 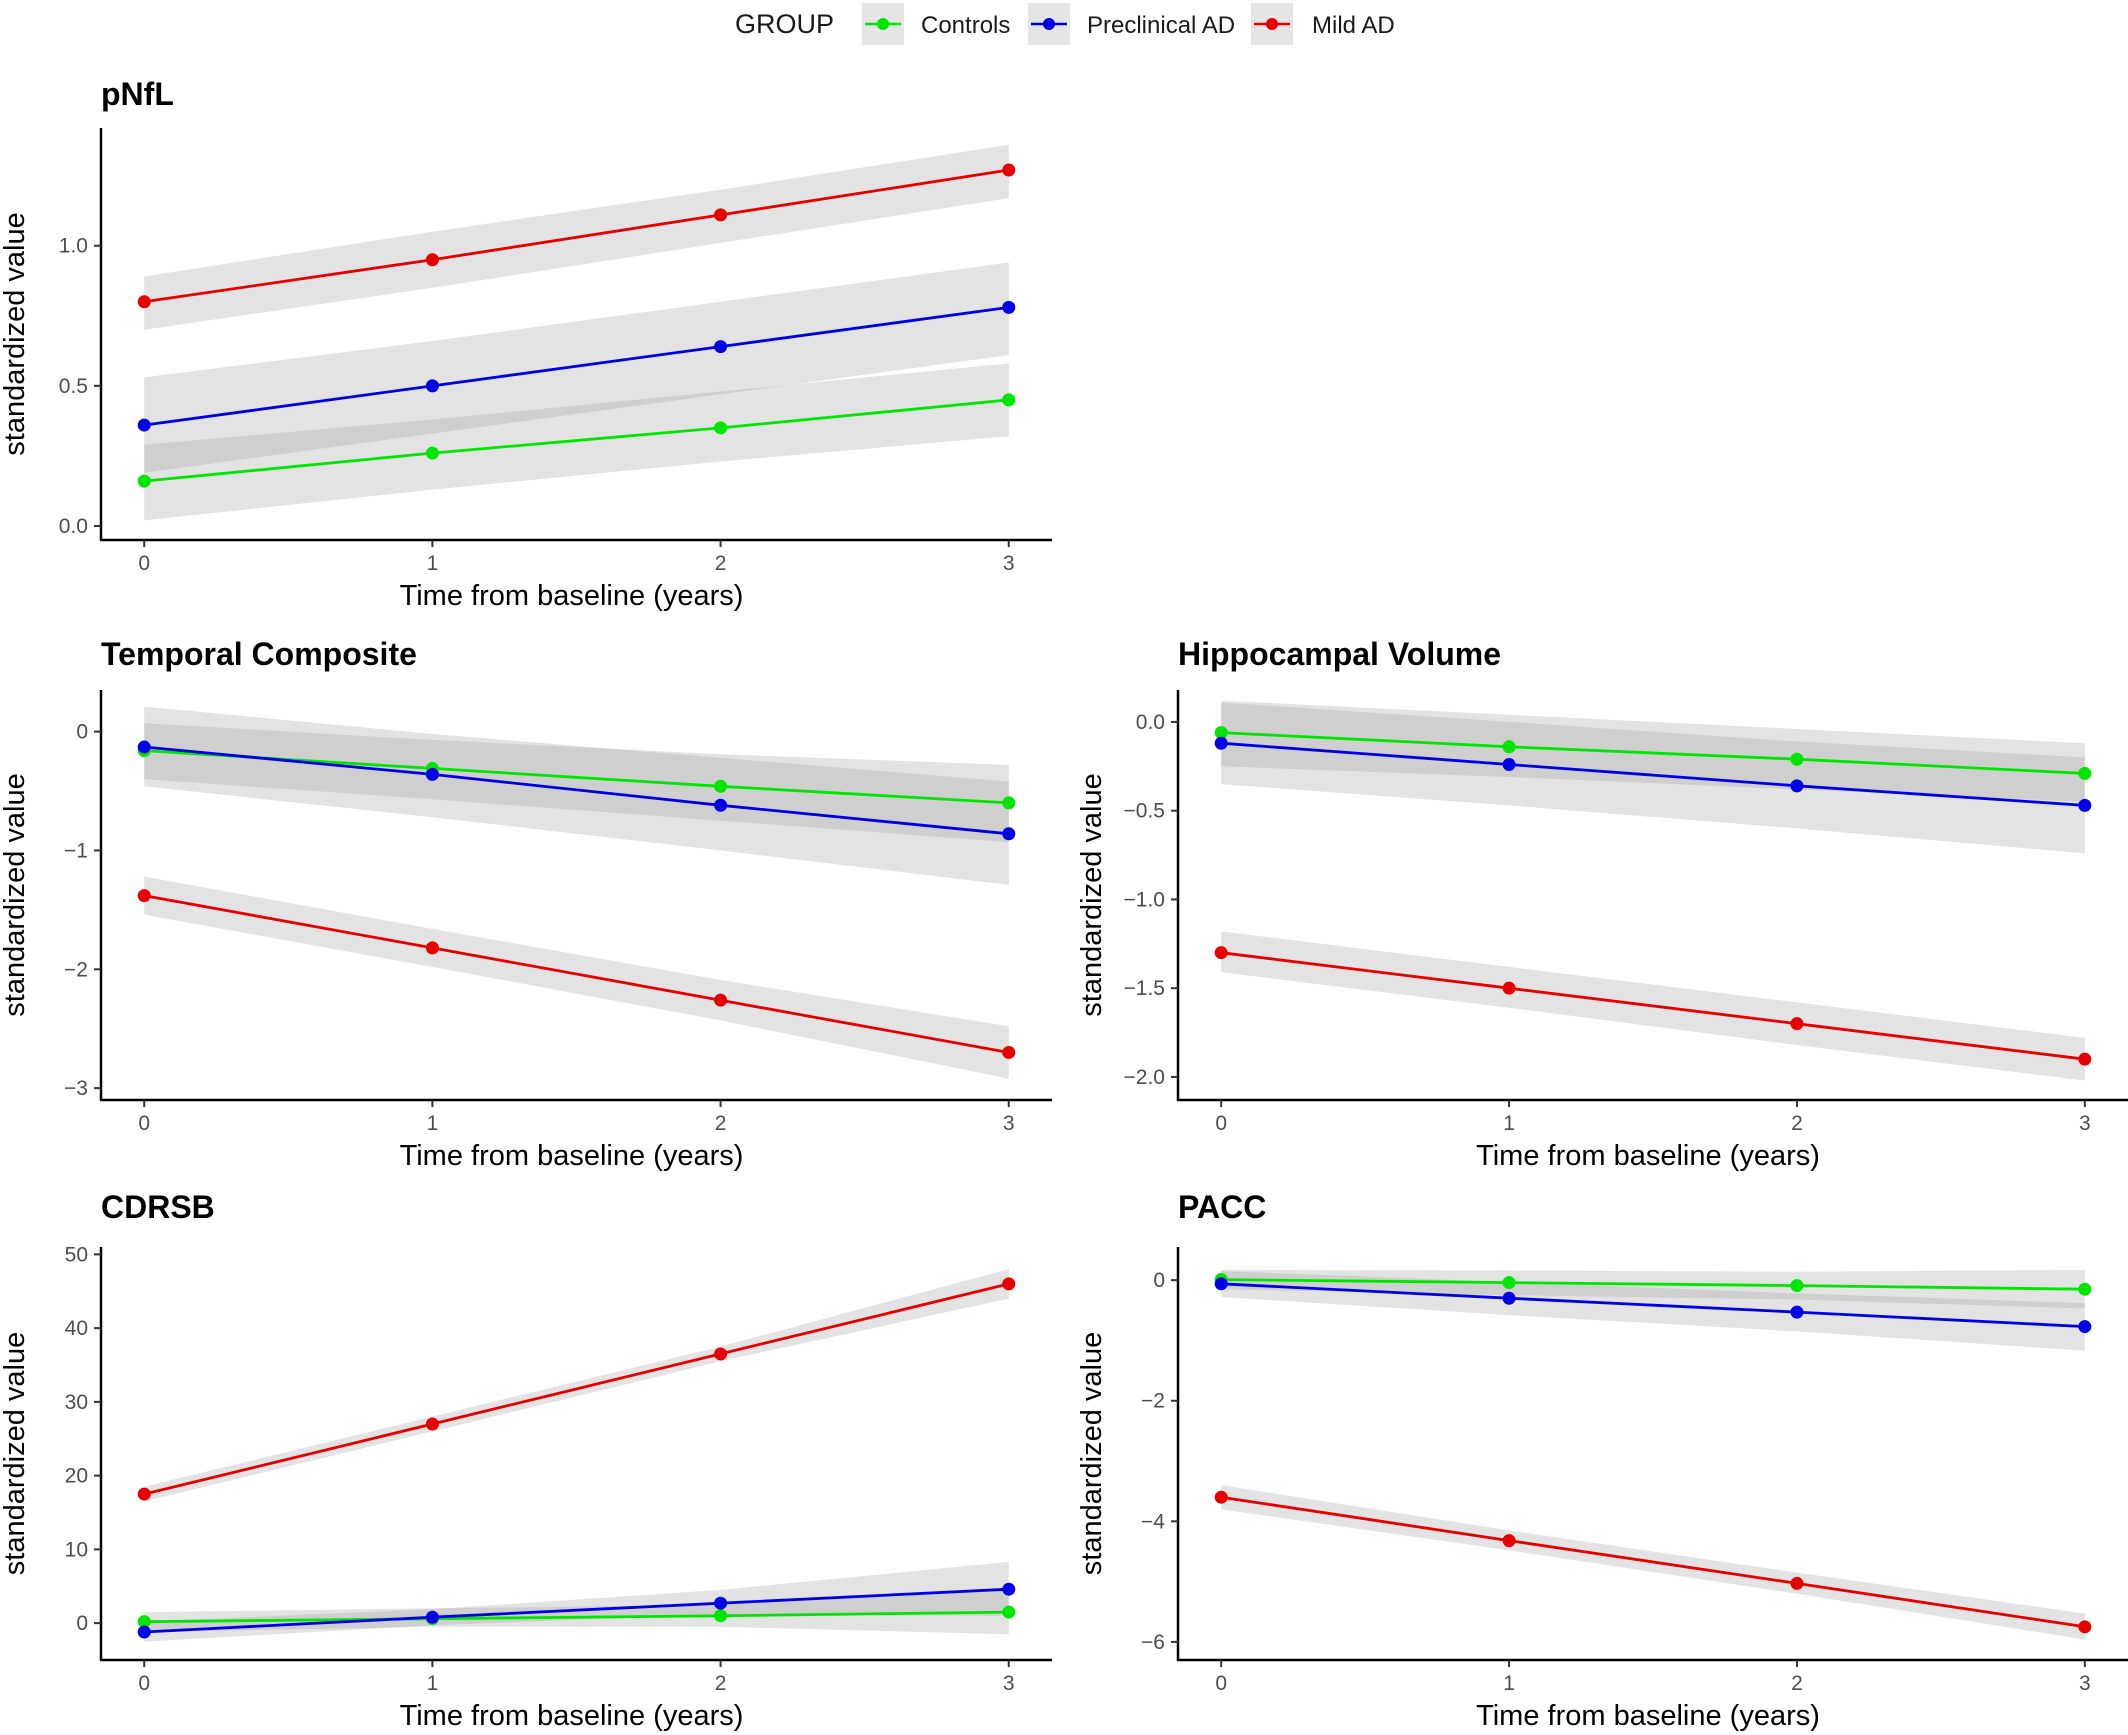 I want to click on legend-entry-preclinical-ad: Preclinical AD, so click(x=1131, y=24).